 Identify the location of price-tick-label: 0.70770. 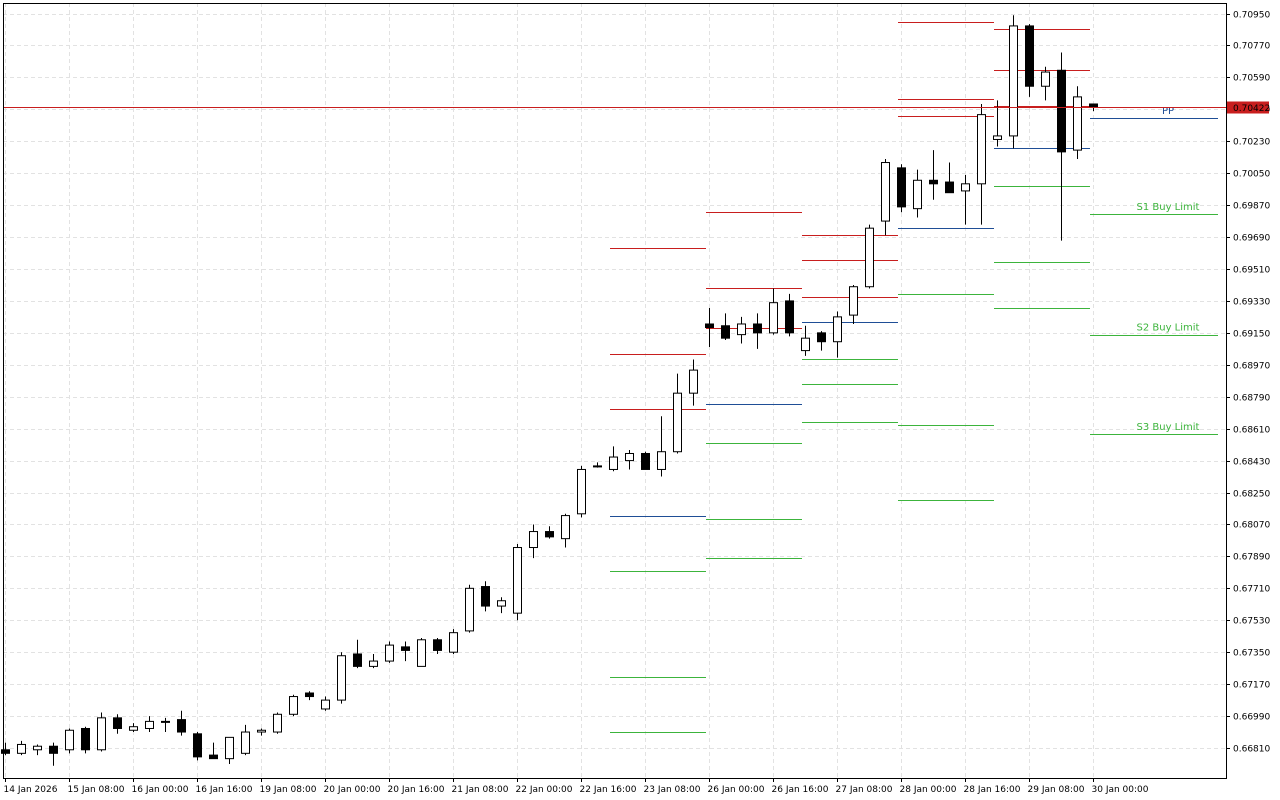
(1251, 47).